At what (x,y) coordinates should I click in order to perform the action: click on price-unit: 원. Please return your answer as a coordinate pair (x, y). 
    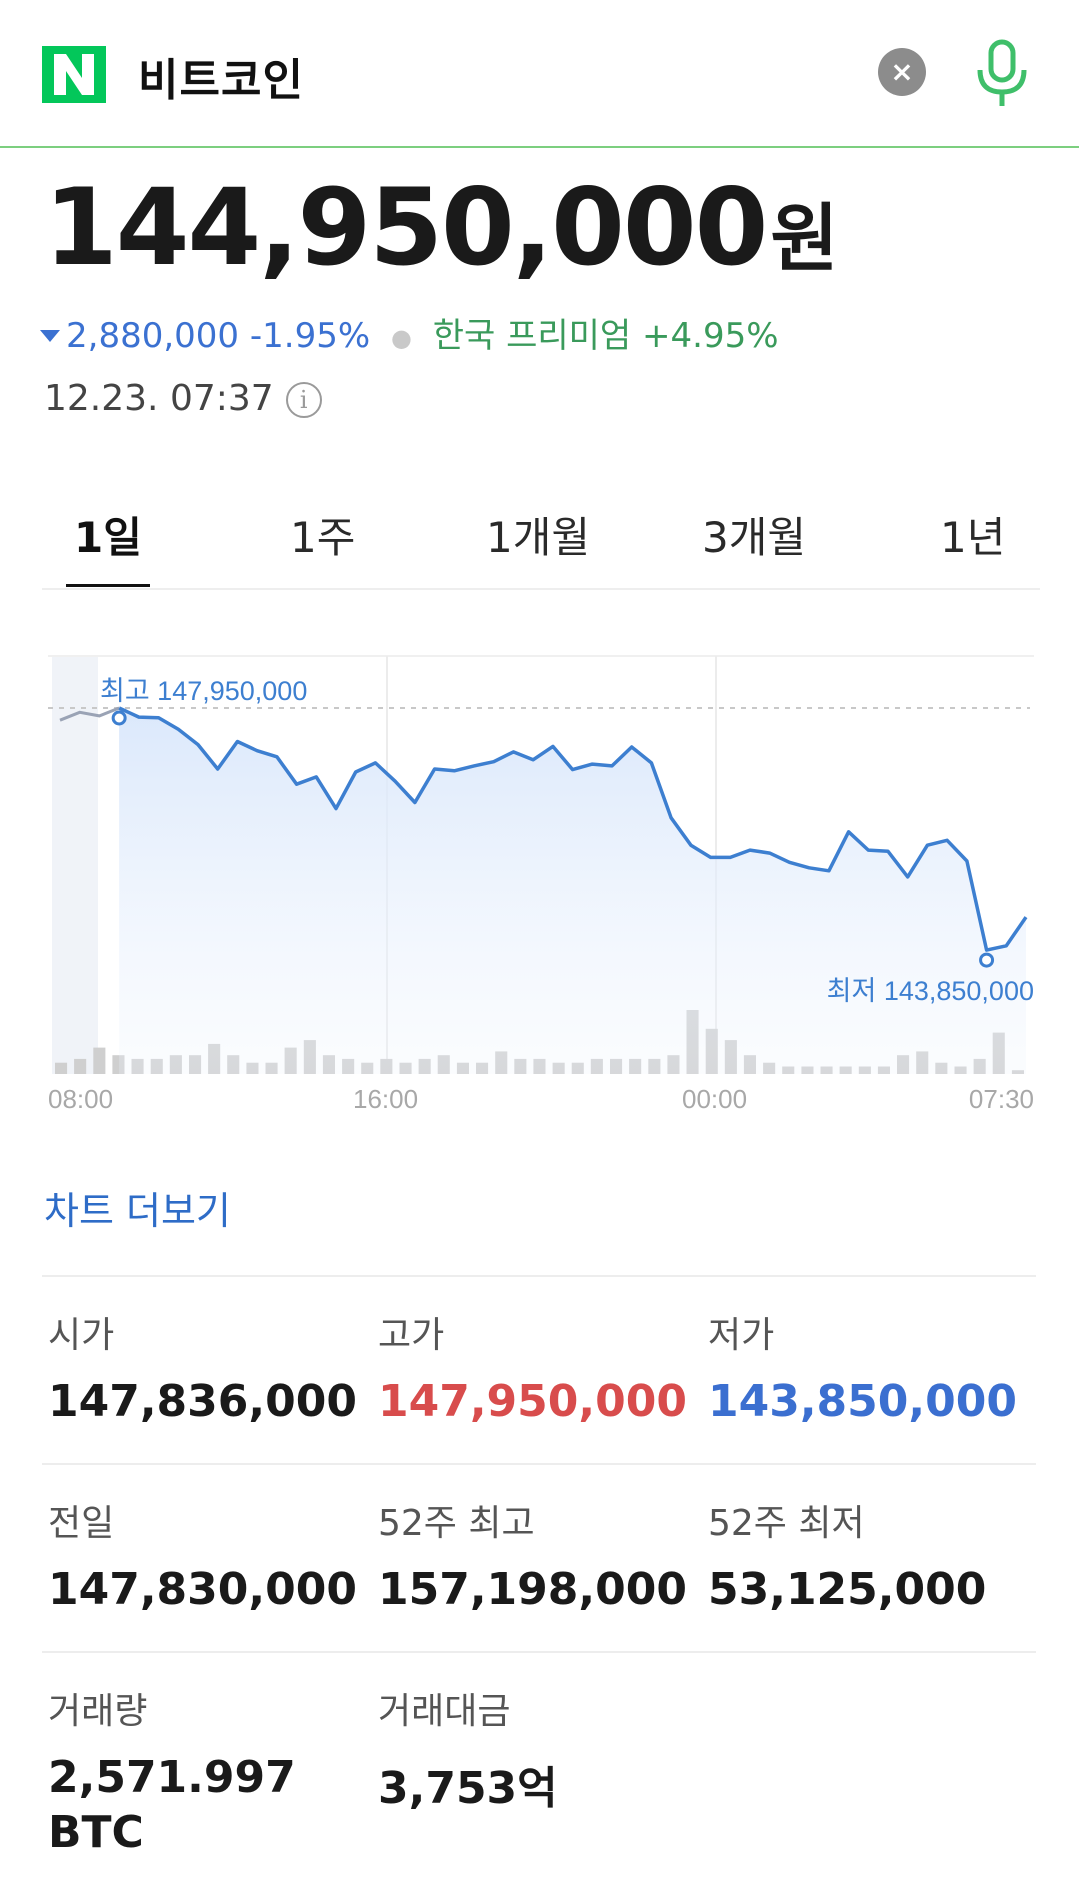
    Looking at the image, I should click on (804, 239).